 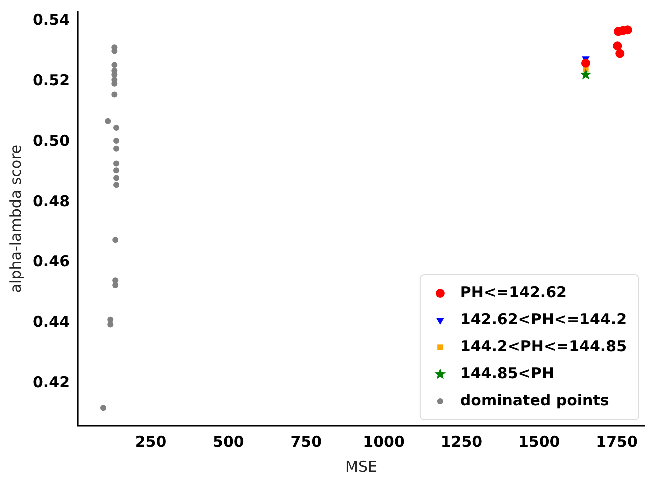 I want to click on y-tick-label: 0.48, so click(x=51, y=201).